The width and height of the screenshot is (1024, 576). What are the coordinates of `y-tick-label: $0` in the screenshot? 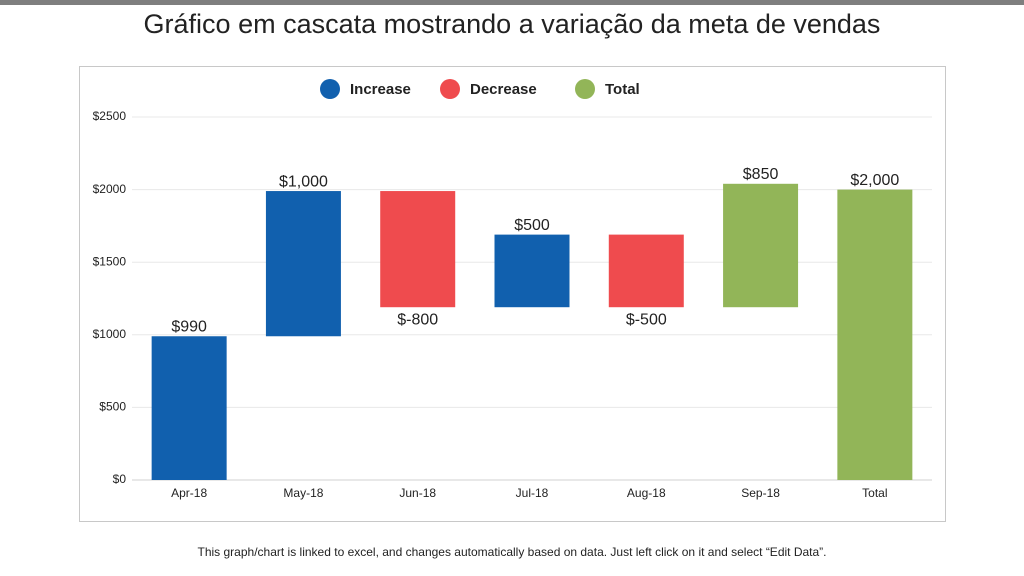 It's located at (120, 479).